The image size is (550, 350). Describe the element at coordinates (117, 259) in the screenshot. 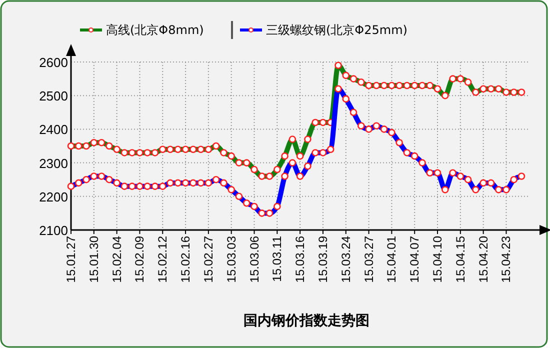

I see `x-tick-label: 15.02.04` at that location.